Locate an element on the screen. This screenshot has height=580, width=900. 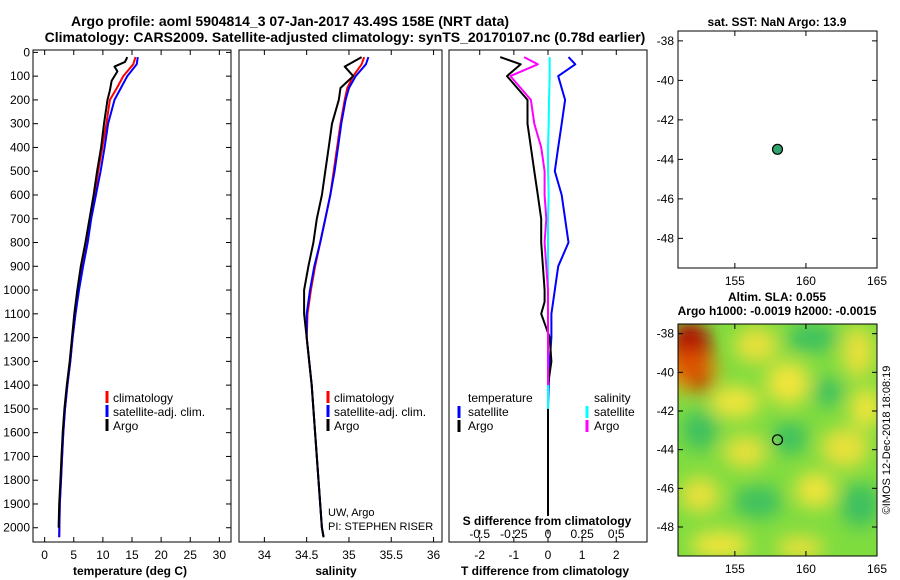
sla-title-line2: Argo h1000: -0.0019 h2000: -0.0015 is located at coordinates (777, 311).